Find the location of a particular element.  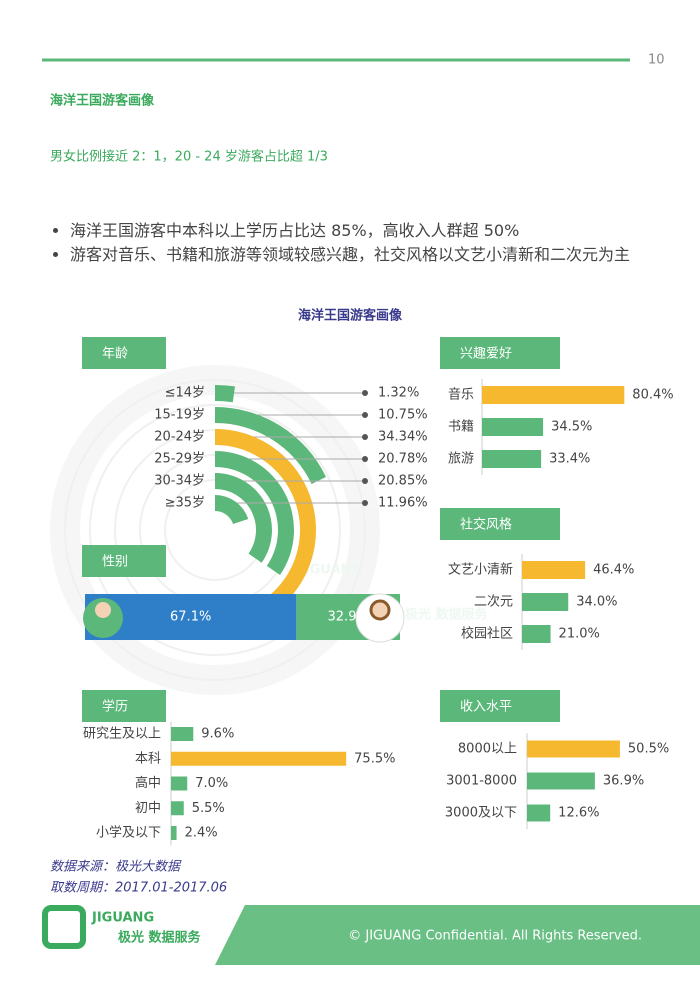

logo: JIGUANG 极光 数据服务 is located at coordinates (122, 927).